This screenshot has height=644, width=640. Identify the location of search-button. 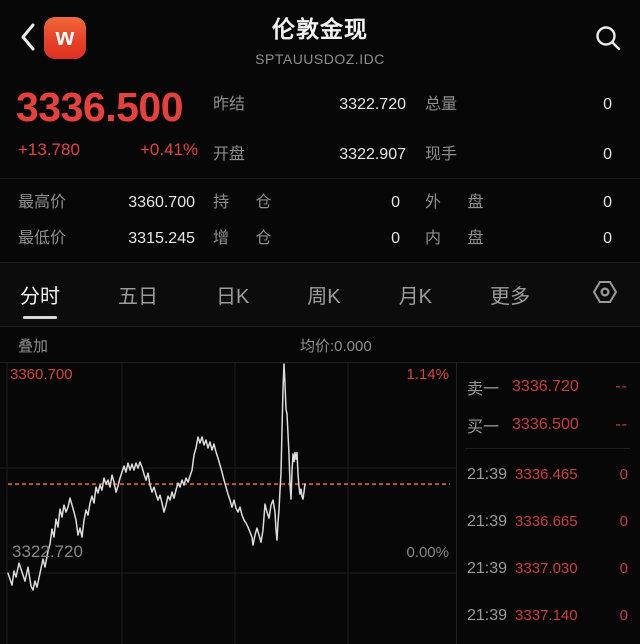
(608, 40).